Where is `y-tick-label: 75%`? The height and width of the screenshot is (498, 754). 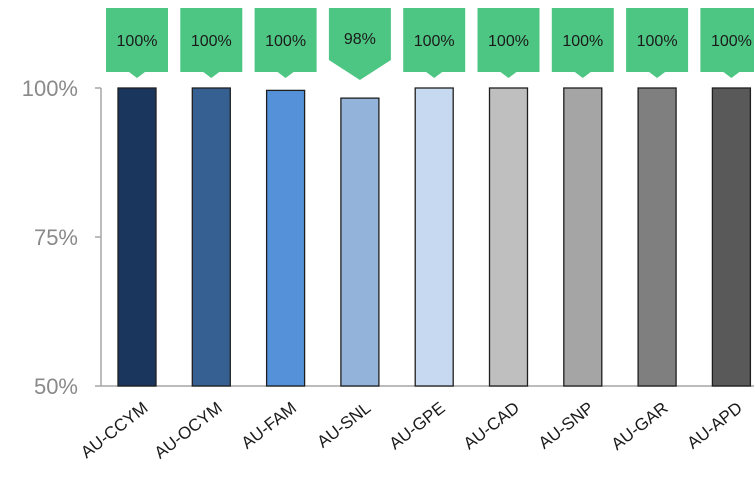
y-tick-label: 75% is located at coordinates (56, 237).